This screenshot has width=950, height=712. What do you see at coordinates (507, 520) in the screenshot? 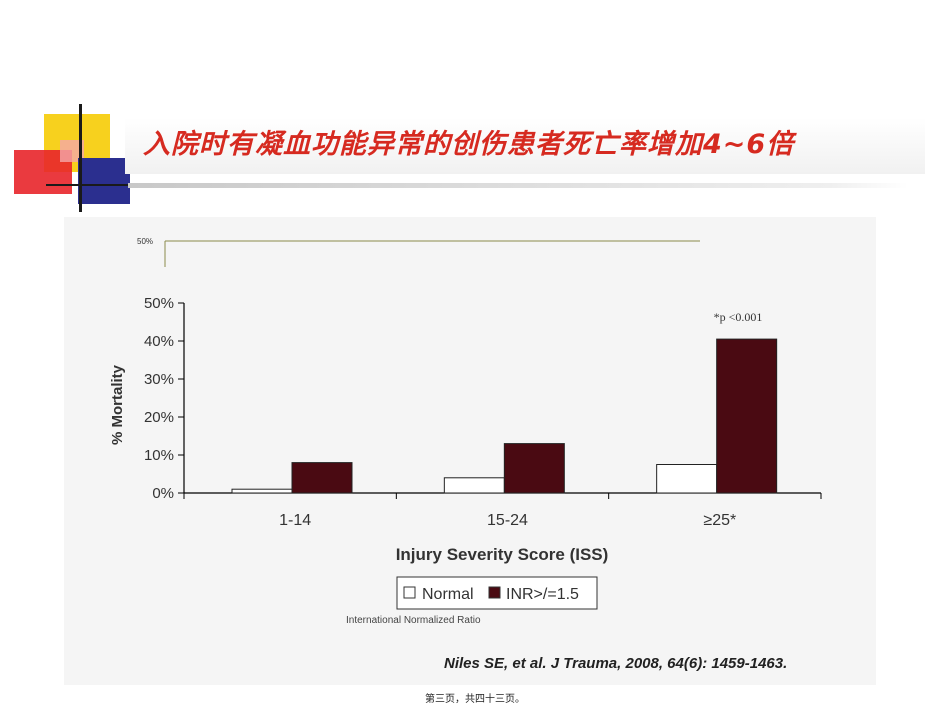
I see `x-category-label: 15-24` at bounding box center [507, 520].